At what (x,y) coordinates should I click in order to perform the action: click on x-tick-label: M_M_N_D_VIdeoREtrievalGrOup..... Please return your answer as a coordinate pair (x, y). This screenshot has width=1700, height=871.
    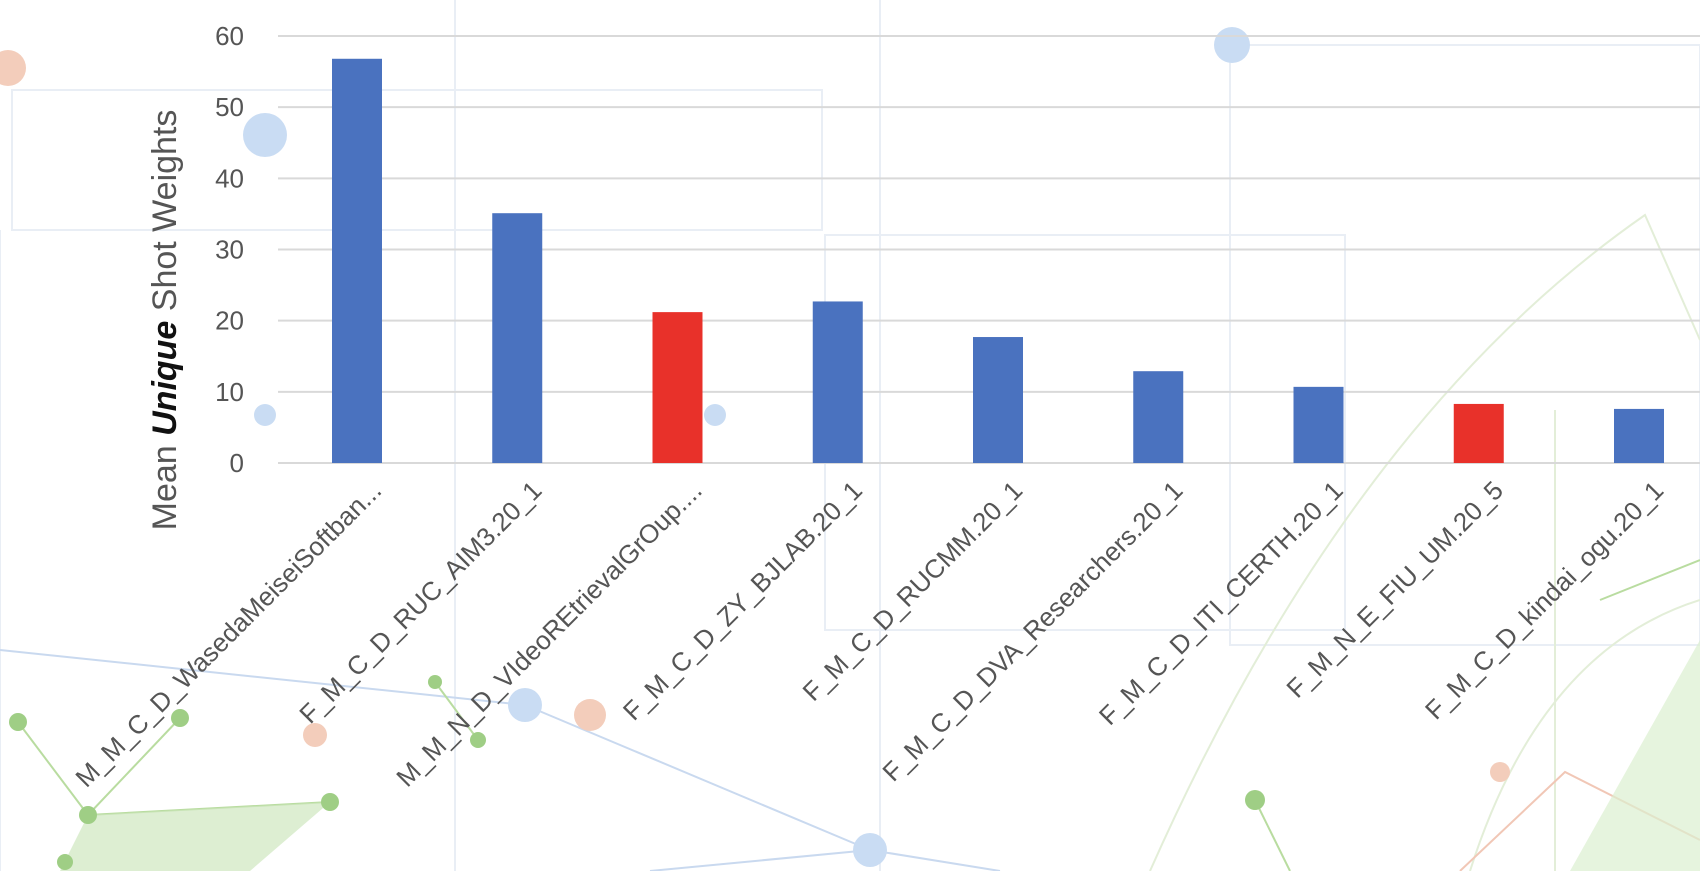
    Looking at the image, I should click on (549, 634).